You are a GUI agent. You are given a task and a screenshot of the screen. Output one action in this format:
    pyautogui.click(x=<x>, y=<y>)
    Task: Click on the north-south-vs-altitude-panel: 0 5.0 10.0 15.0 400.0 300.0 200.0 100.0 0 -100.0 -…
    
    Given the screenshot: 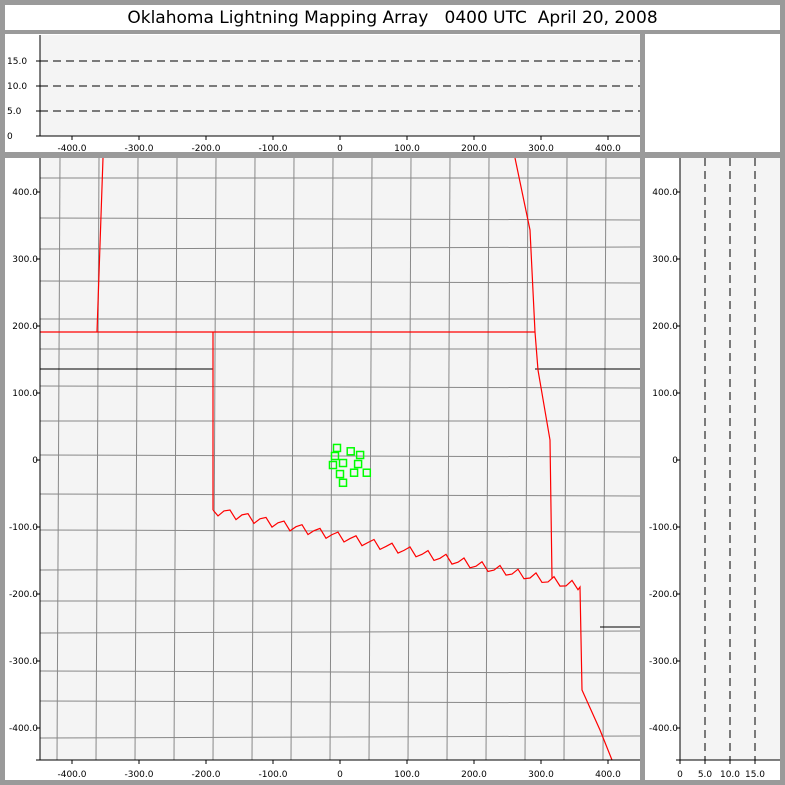 What is the action you would take?
    pyautogui.click(x=714, y=469)
    